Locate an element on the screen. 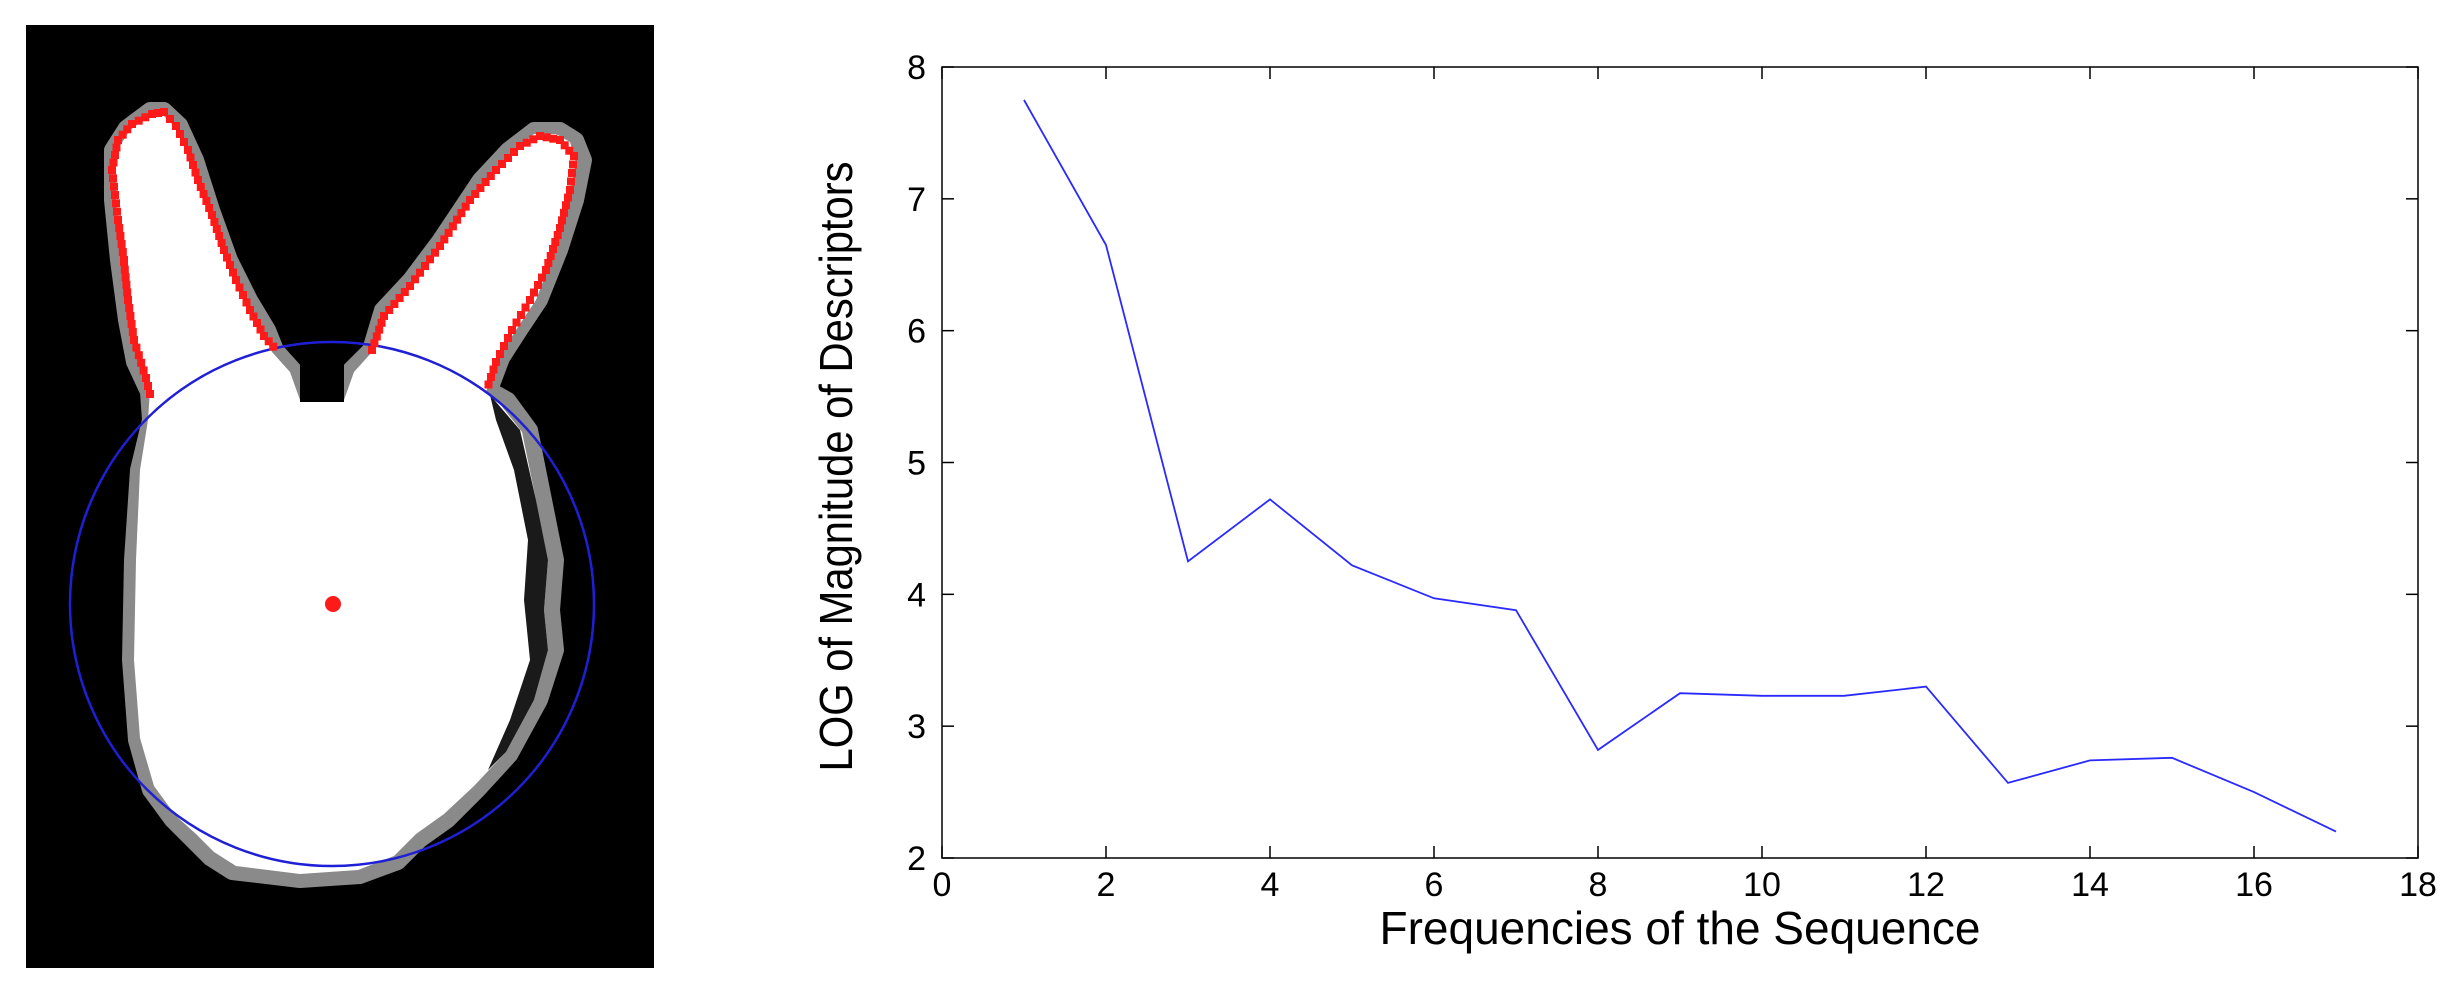  contour-points is located at coordinates (343, 253).